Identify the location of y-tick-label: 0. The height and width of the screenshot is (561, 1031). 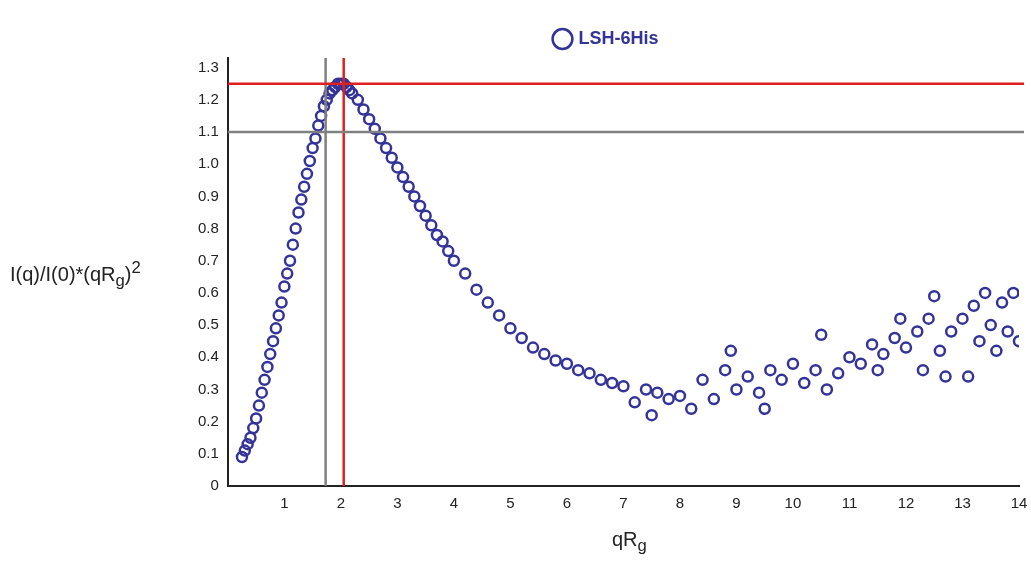
(214, 485).